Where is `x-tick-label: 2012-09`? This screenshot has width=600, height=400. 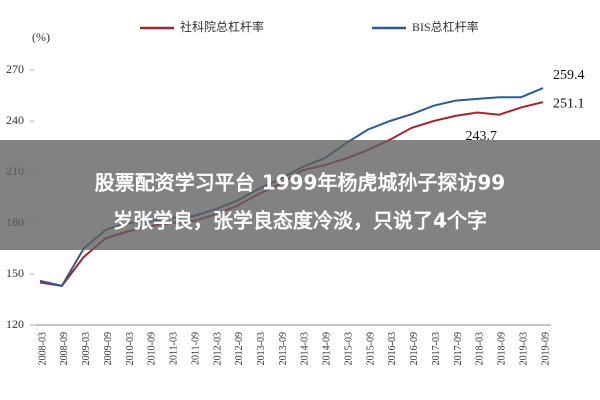 x-tick-label: 2012-09 is located at coordinates (239, 348).